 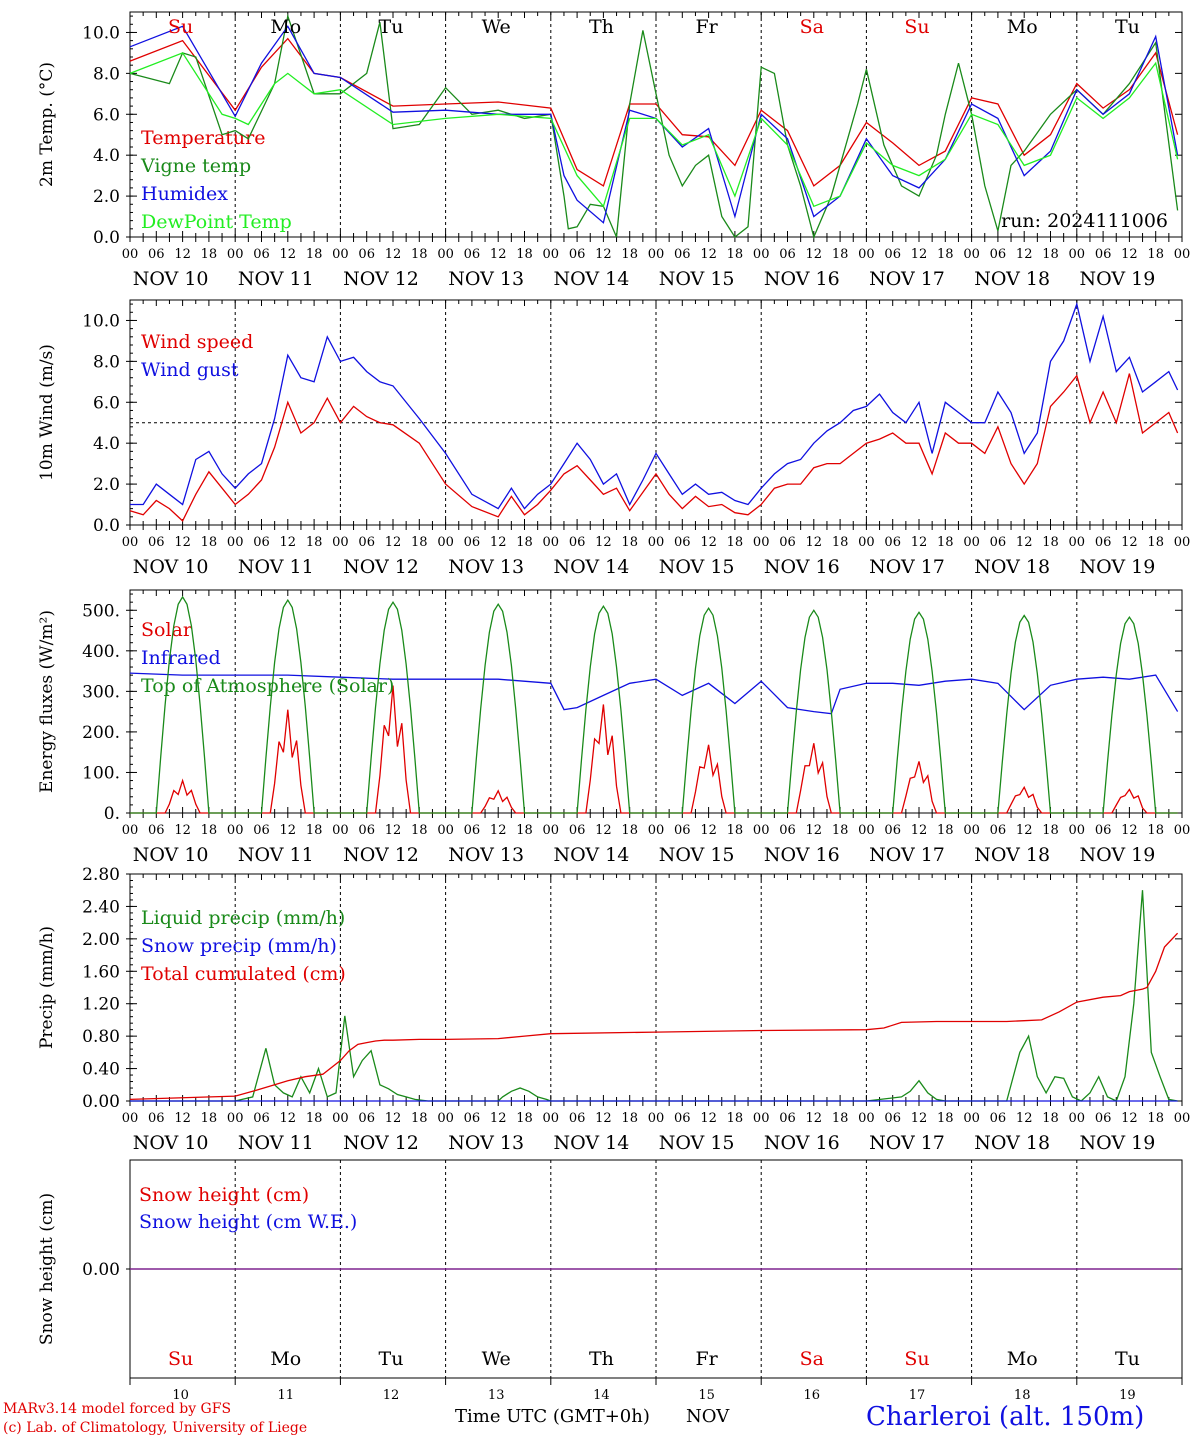 What do you see at coordinates (106, 485) in the screenshot?
I see `y-tick-label: 2.0` at bounding box center [106, 485].